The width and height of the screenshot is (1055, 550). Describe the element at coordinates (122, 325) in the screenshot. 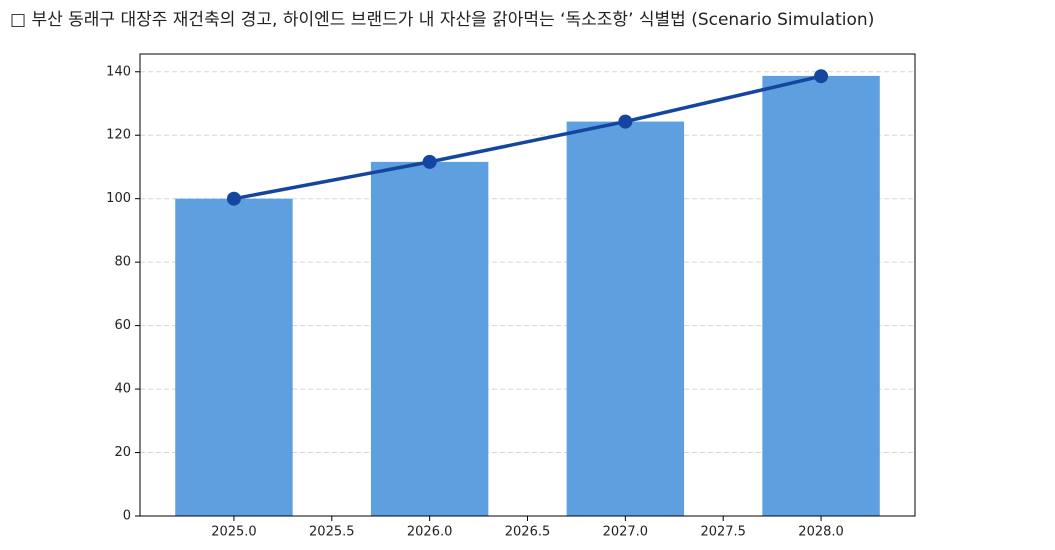

I see `y-tick-label: 60` at that location.